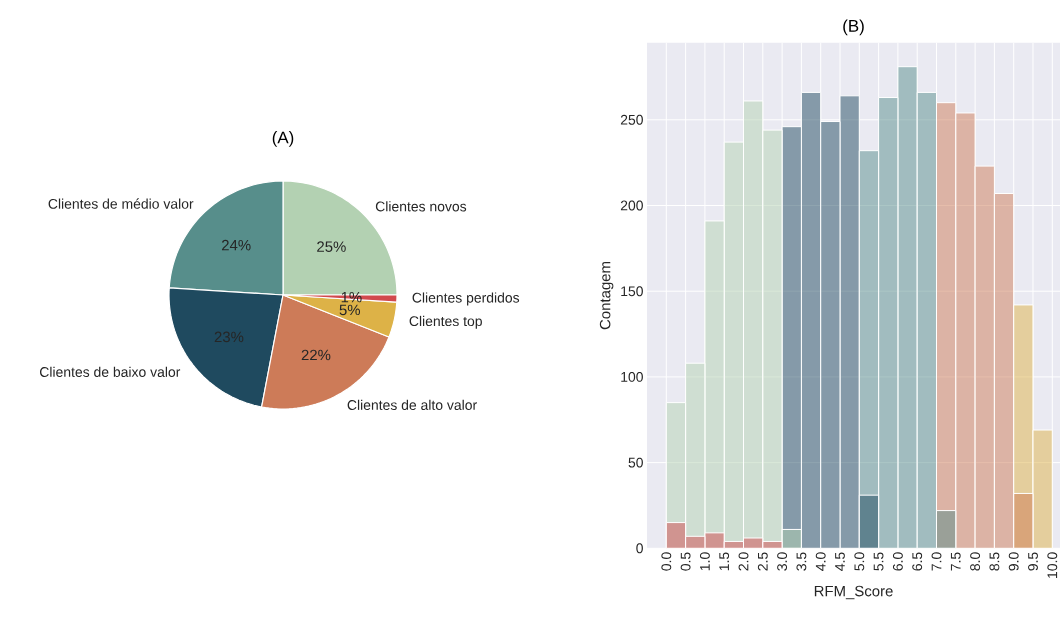  I want to click on x-tick-label: 1.0, so click(704, 561).